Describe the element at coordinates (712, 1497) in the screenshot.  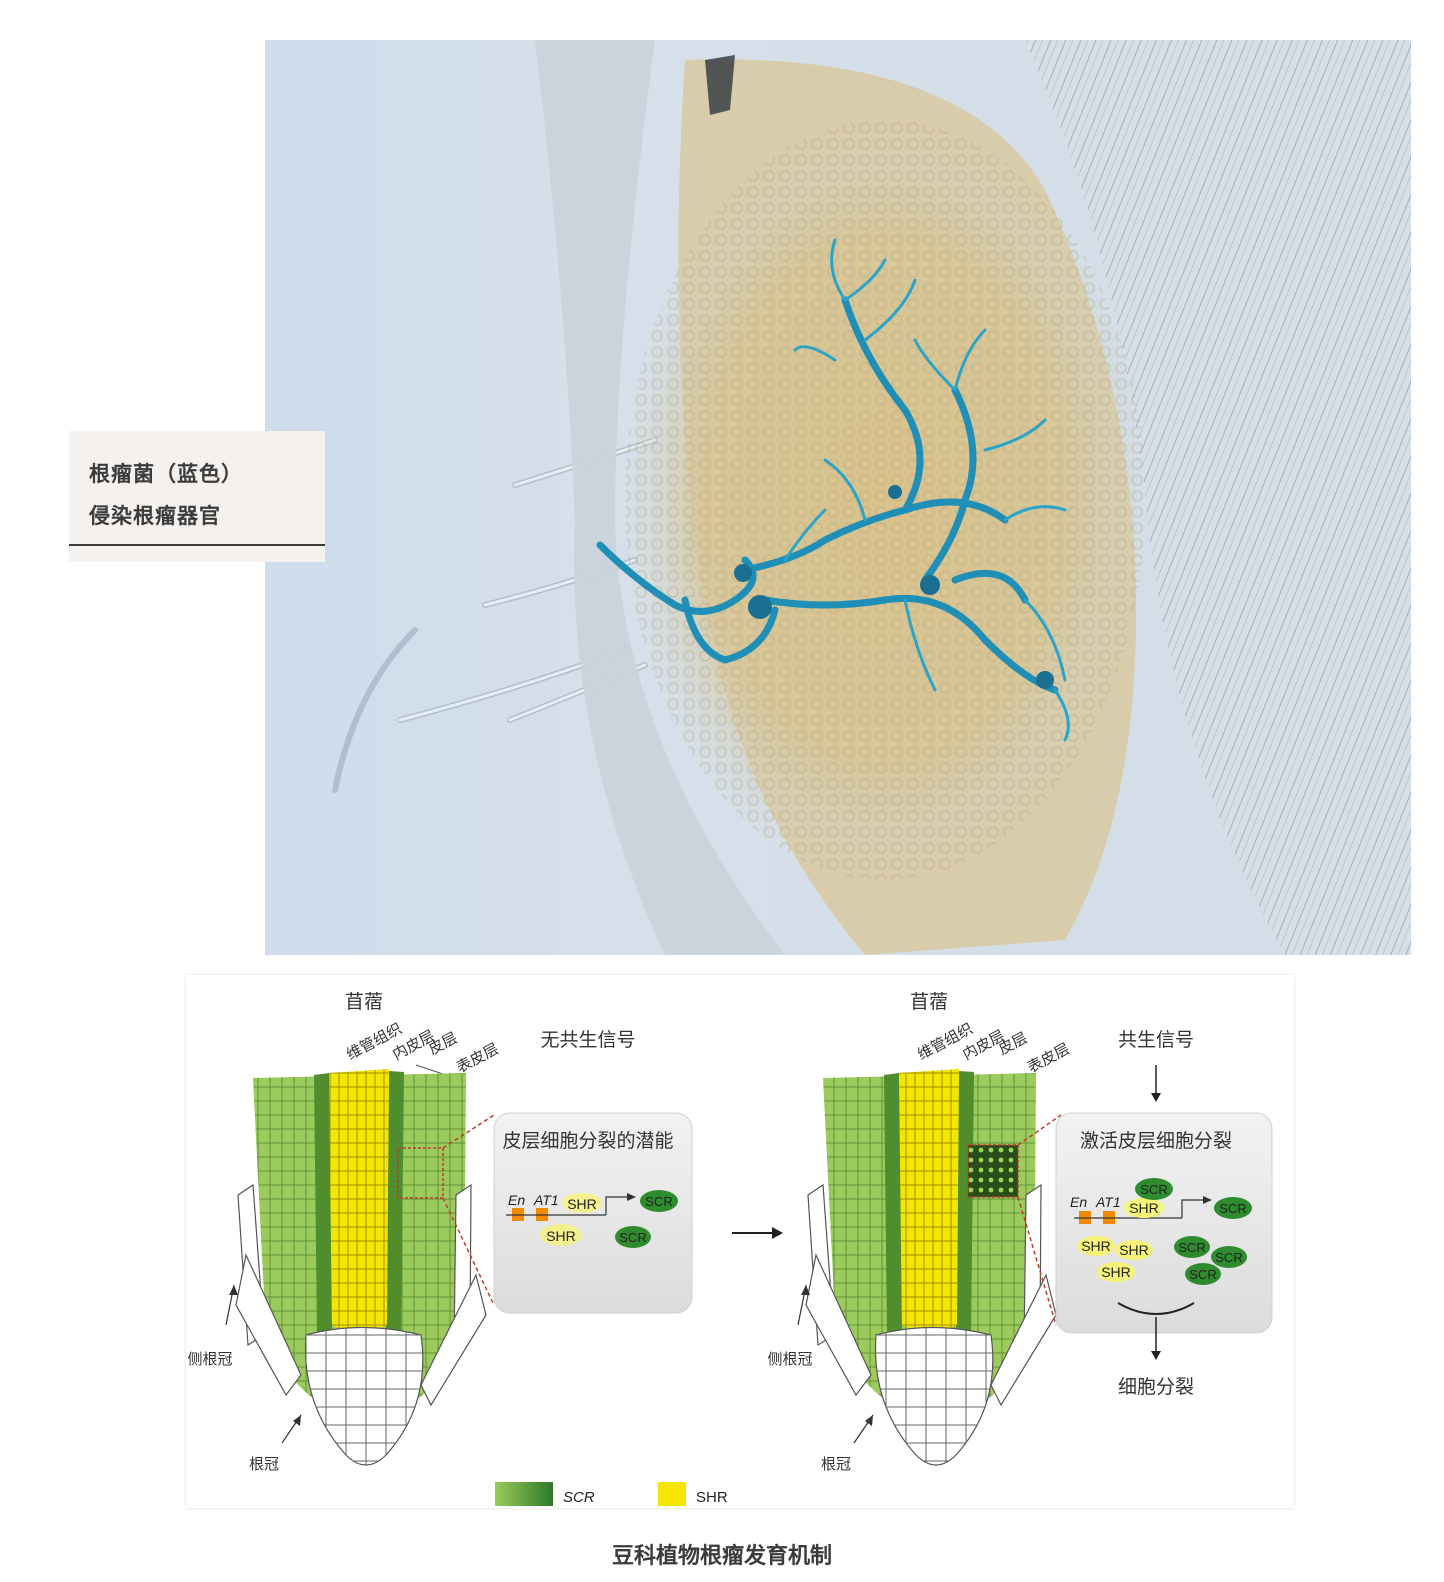
I see `legend-shr-label: SHR` at that location.